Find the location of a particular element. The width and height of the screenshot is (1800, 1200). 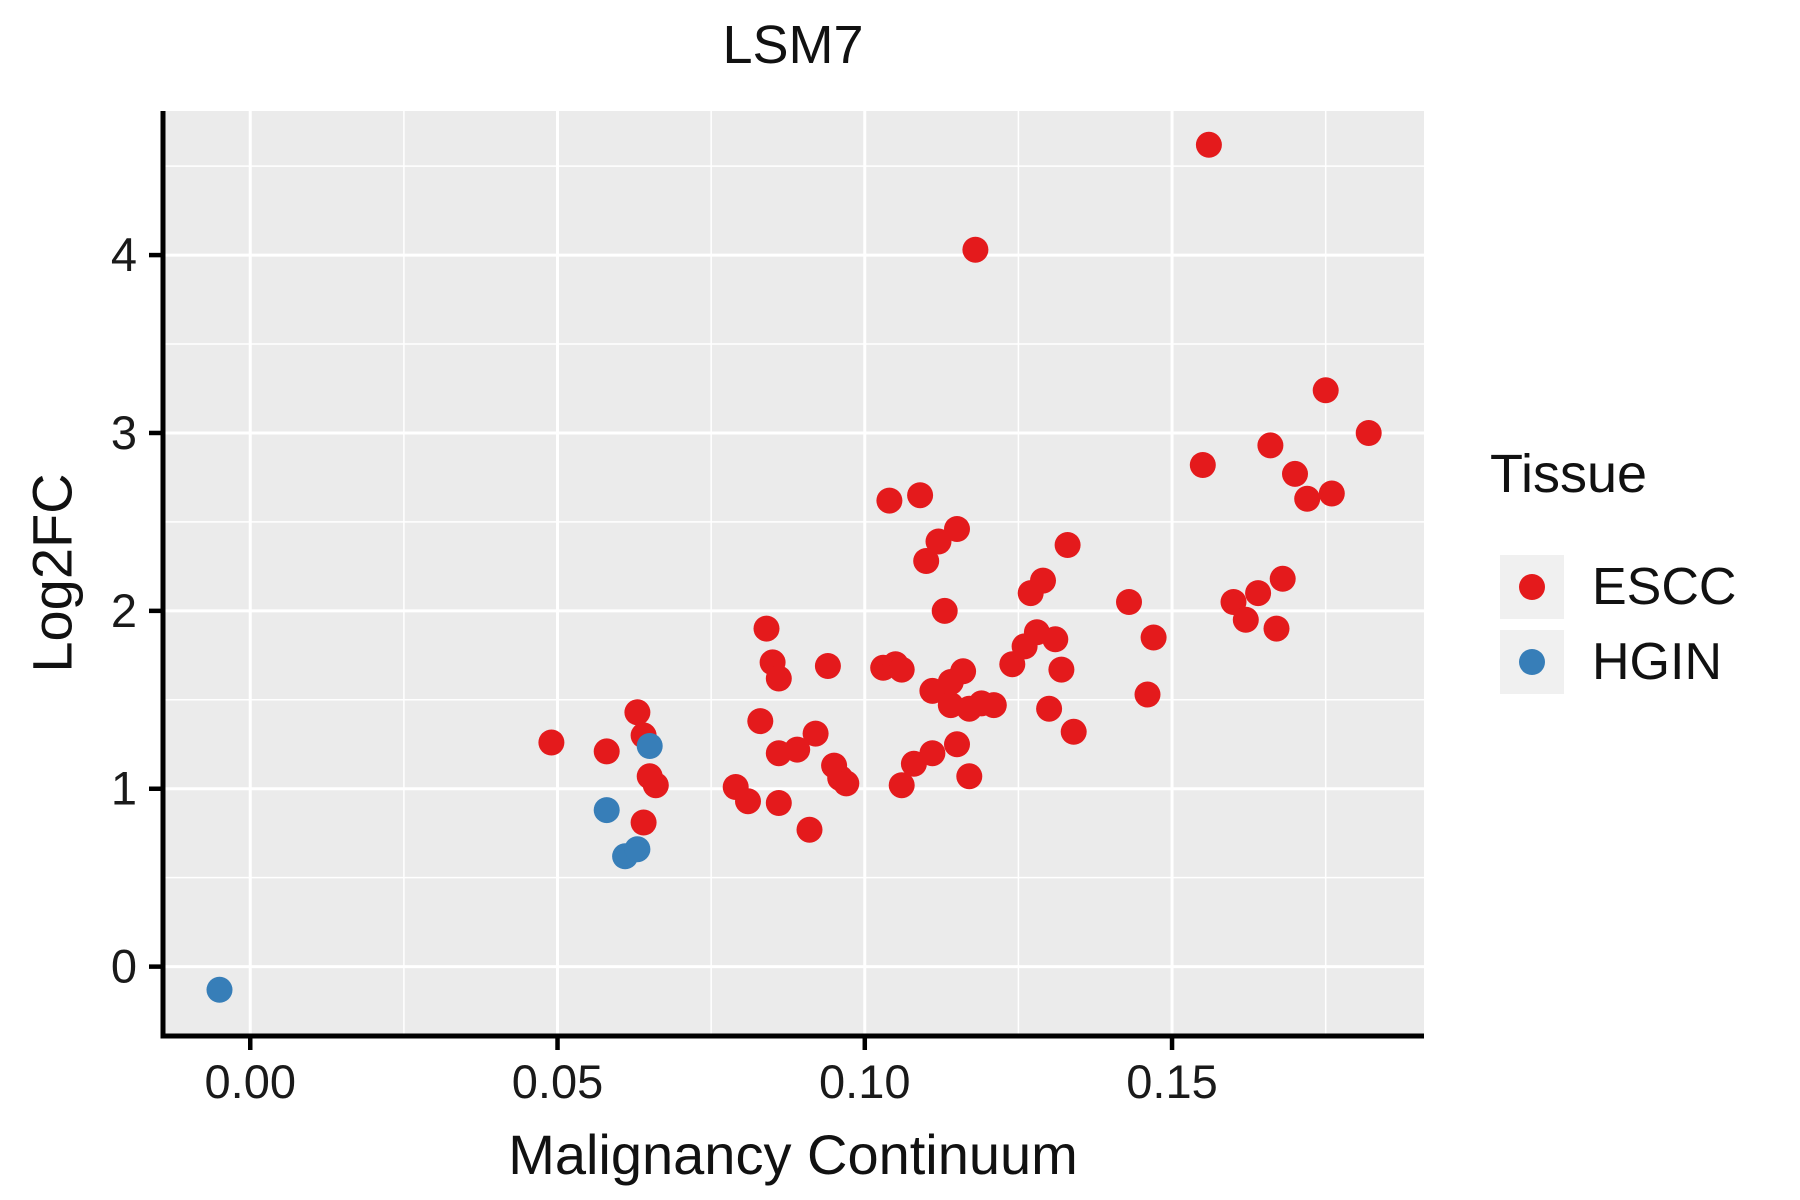

legend: Tissue ESCC HGIN is located at coordinates (1613, 574).